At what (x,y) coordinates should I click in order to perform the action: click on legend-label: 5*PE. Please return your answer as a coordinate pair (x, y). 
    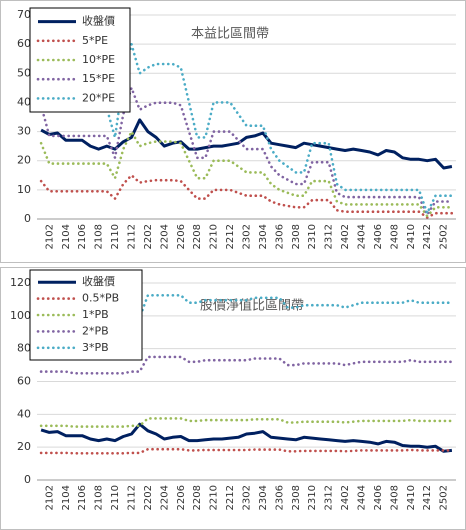
    Looking at the image, I should click on (95, 40).